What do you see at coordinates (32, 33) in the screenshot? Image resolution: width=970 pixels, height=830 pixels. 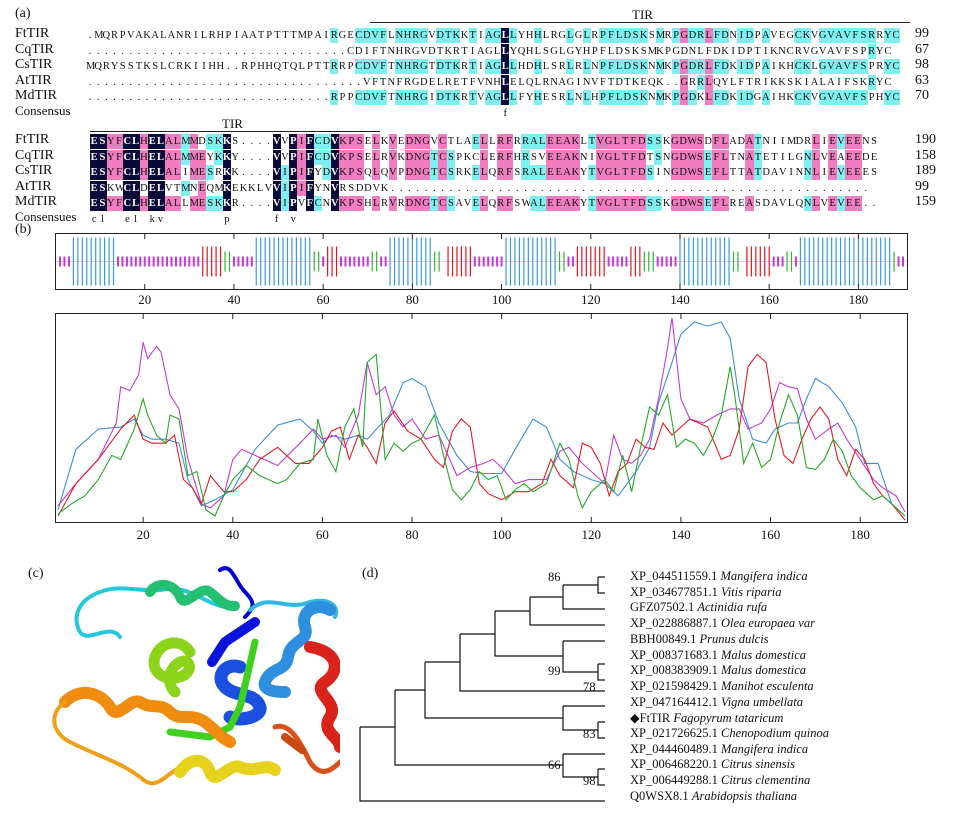 I see `sequence-name: FtTIR` at bounding box center [32, 33].